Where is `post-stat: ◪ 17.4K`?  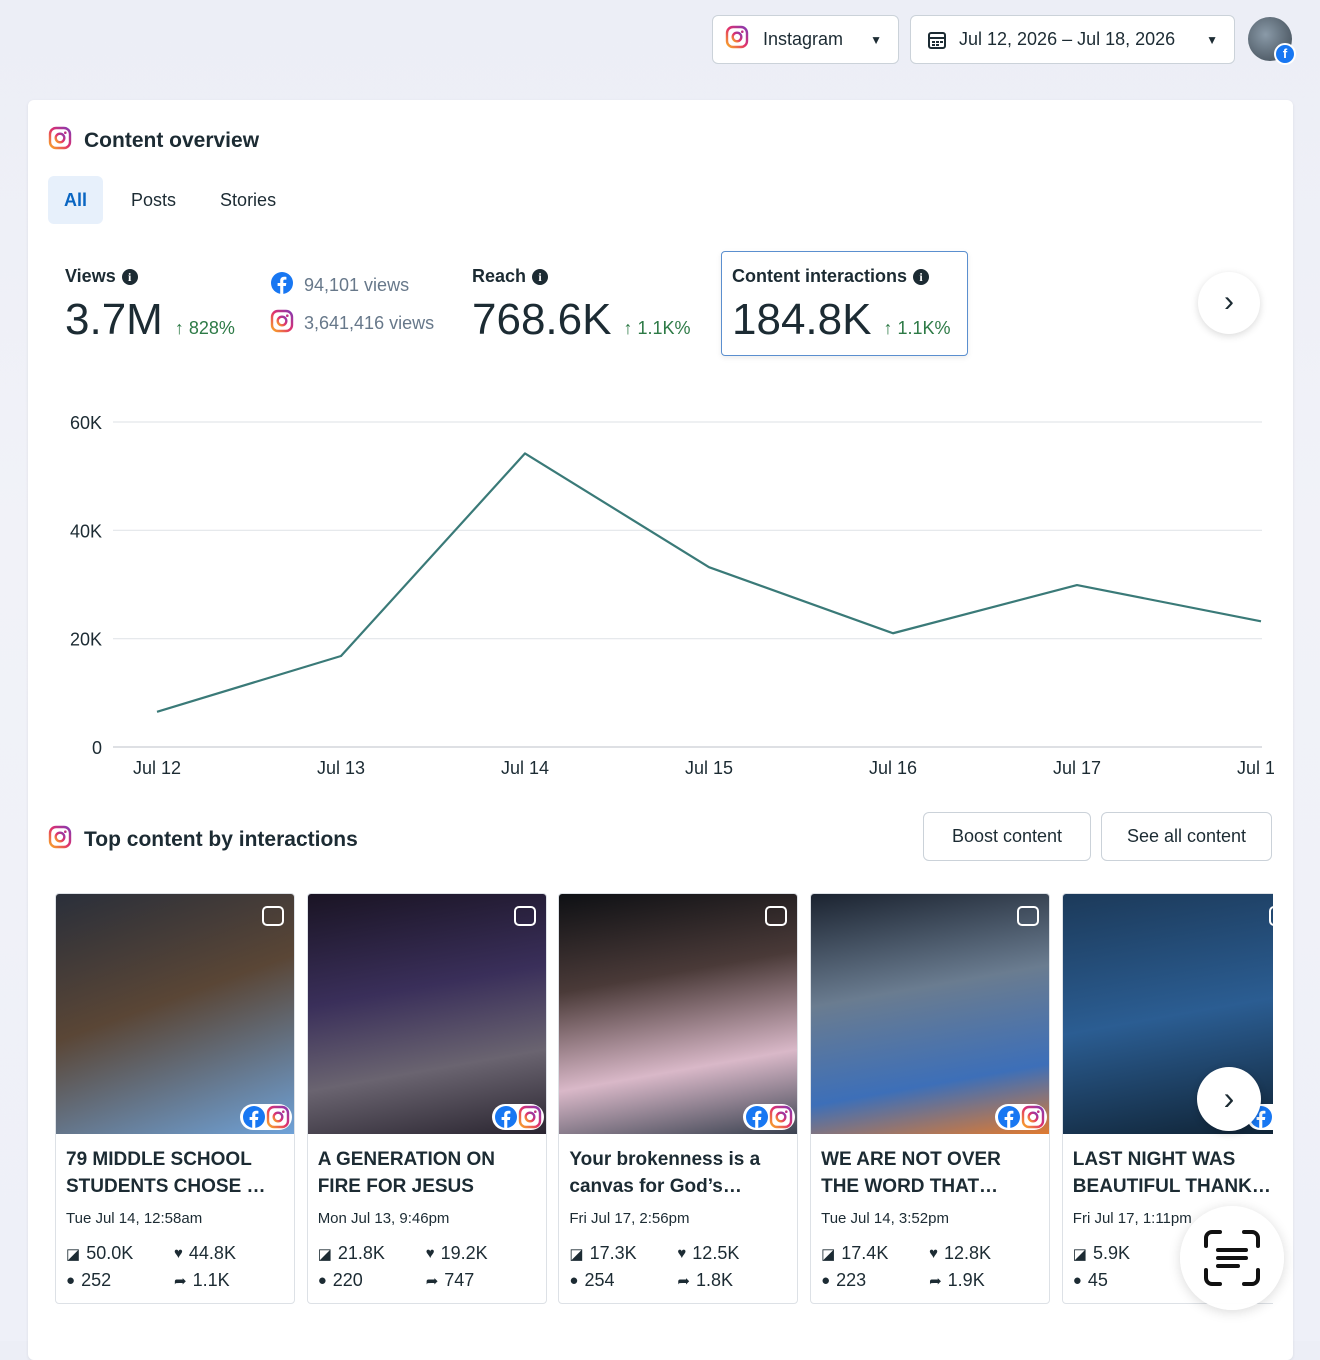 post-stat: ◪ 17.4K is located at coordinates (854, 1253).